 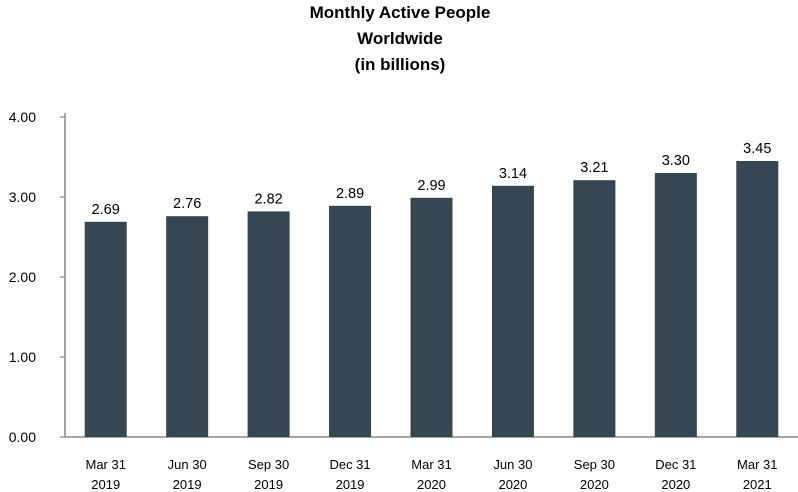 I want to click on data-label: 3.14, so click(x=513, y=174).